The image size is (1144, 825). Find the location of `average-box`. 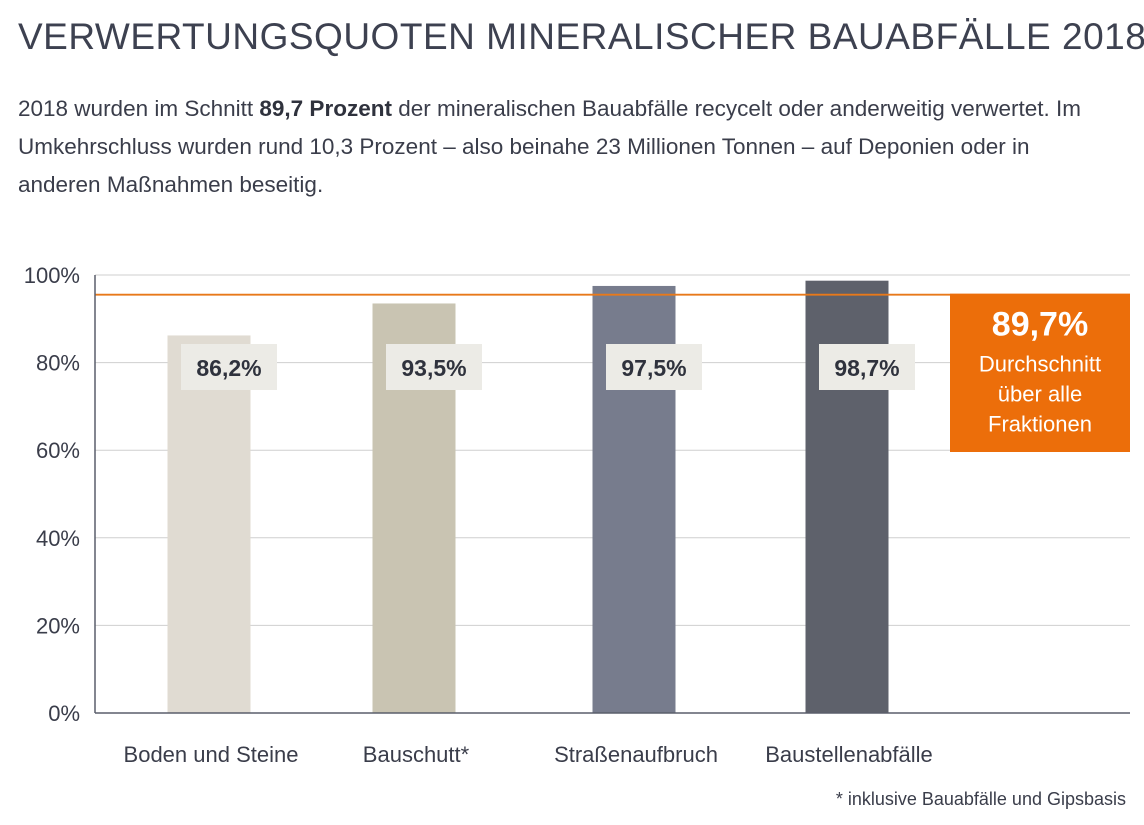

average-box is located at coordinates (1040, 372).